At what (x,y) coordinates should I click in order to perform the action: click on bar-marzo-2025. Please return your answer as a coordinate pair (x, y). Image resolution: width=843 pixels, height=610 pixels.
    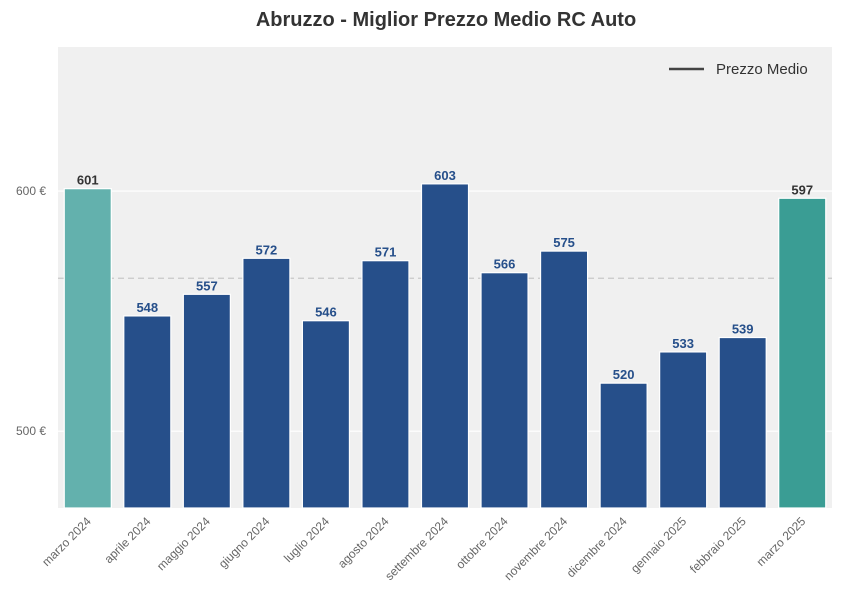
    Looking at the image, I should click on (802, 353).